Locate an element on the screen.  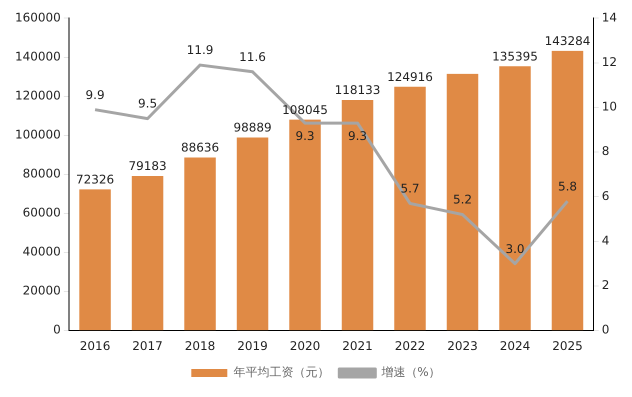
data-label: 11.9 is located at coordinates (200, 50).